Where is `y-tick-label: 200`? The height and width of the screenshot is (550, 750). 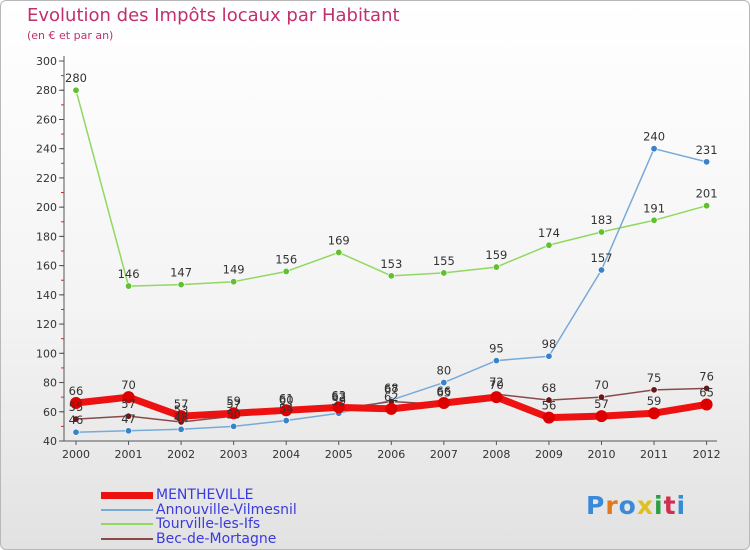
y-tick-label: 200 is located at coordinates (46, 207).